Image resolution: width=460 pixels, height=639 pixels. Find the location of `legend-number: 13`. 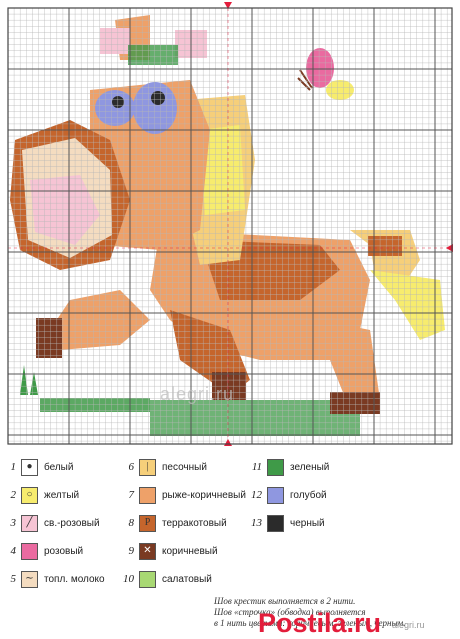

legend-number: 13 is located at coordinates (256, 523).